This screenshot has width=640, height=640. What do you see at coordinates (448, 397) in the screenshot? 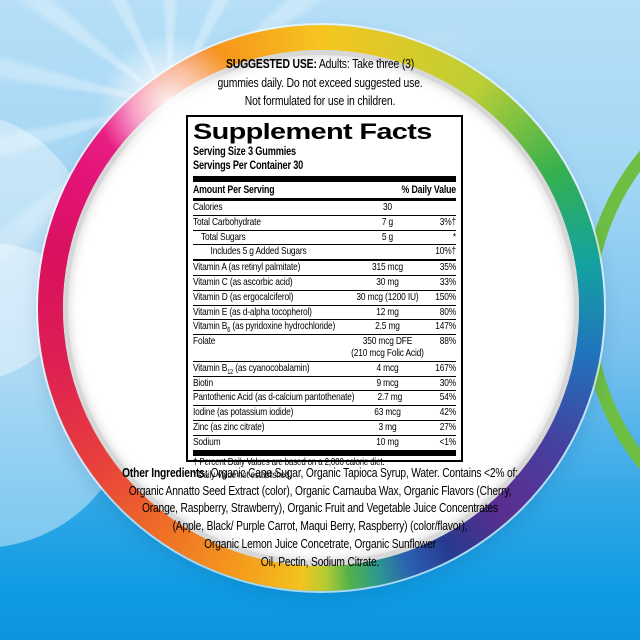
I see `nutrient-daily-value: 54%` at bounding box center [448, 397].